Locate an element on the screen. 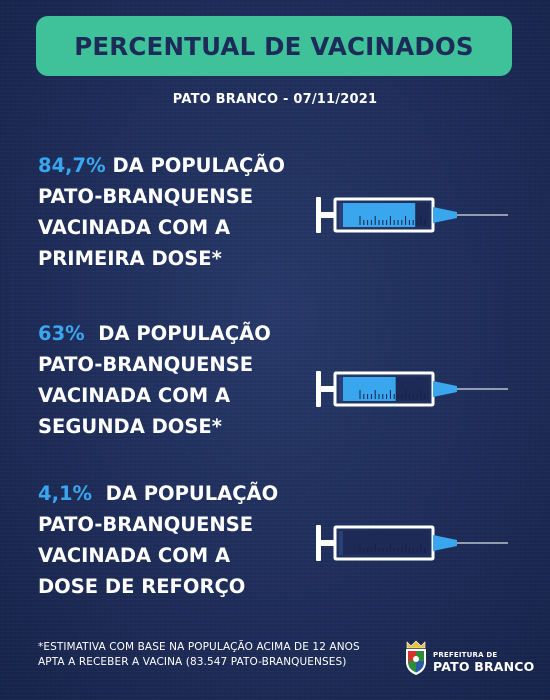 This screenshot has width=550, height=700. city-hall-logo: PREFEITURA DE PATO BRANCO is located at coordinates (469, 659).